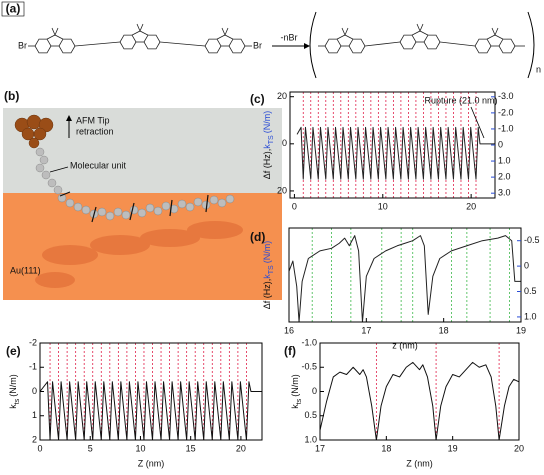 Image resolution: width=544 pixels, height=475 pixels. Describe the element at coordinates (25, 270) in the screenshot. I see `surface-label: Au(111)` at that location.